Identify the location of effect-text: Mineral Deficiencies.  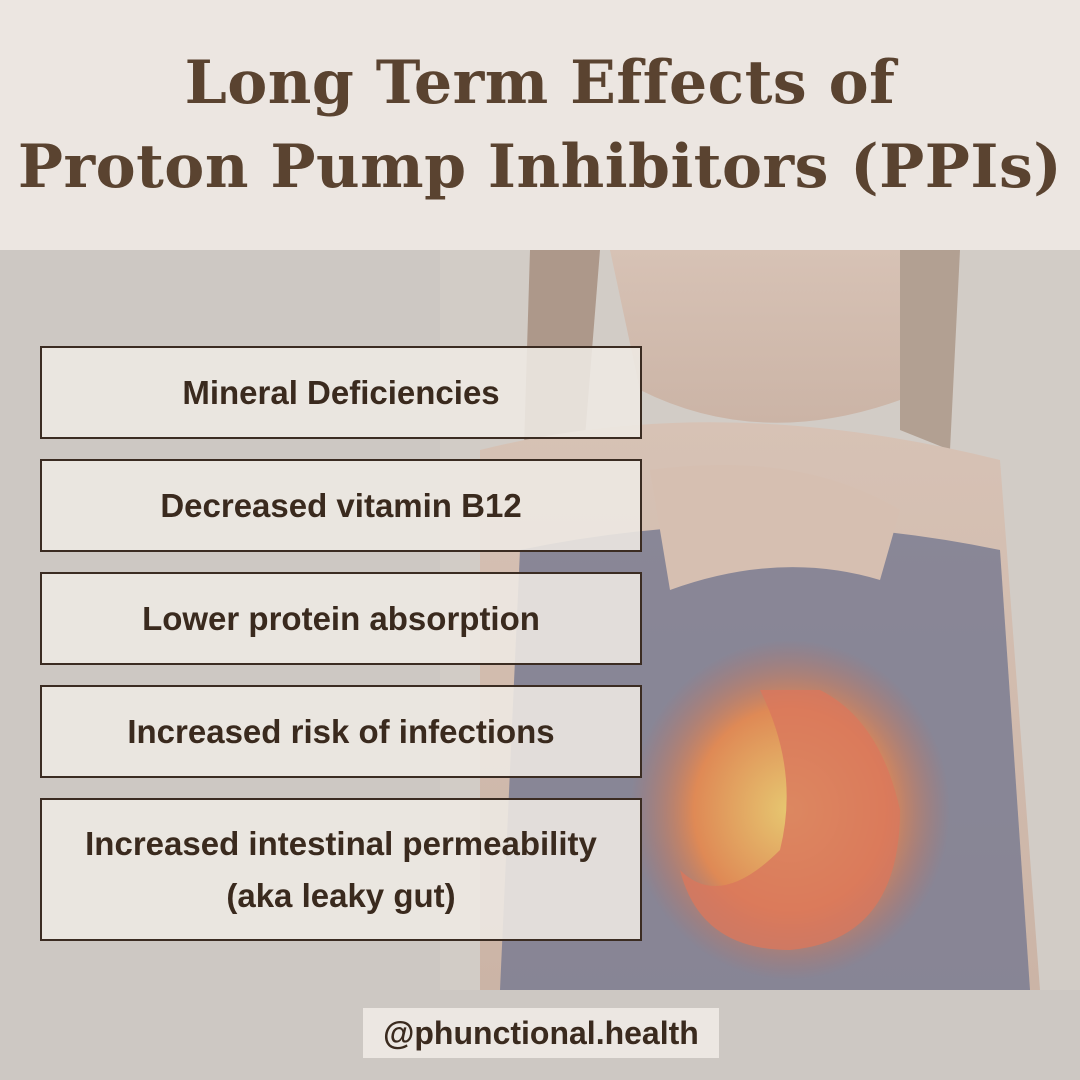
(341, 392).